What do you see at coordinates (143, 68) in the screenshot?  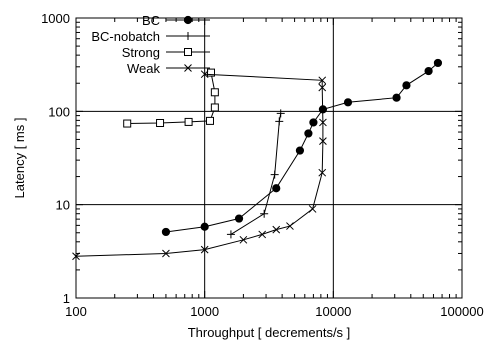 I see `legend-label-weak: Weak` at bounding box center [143, 68].